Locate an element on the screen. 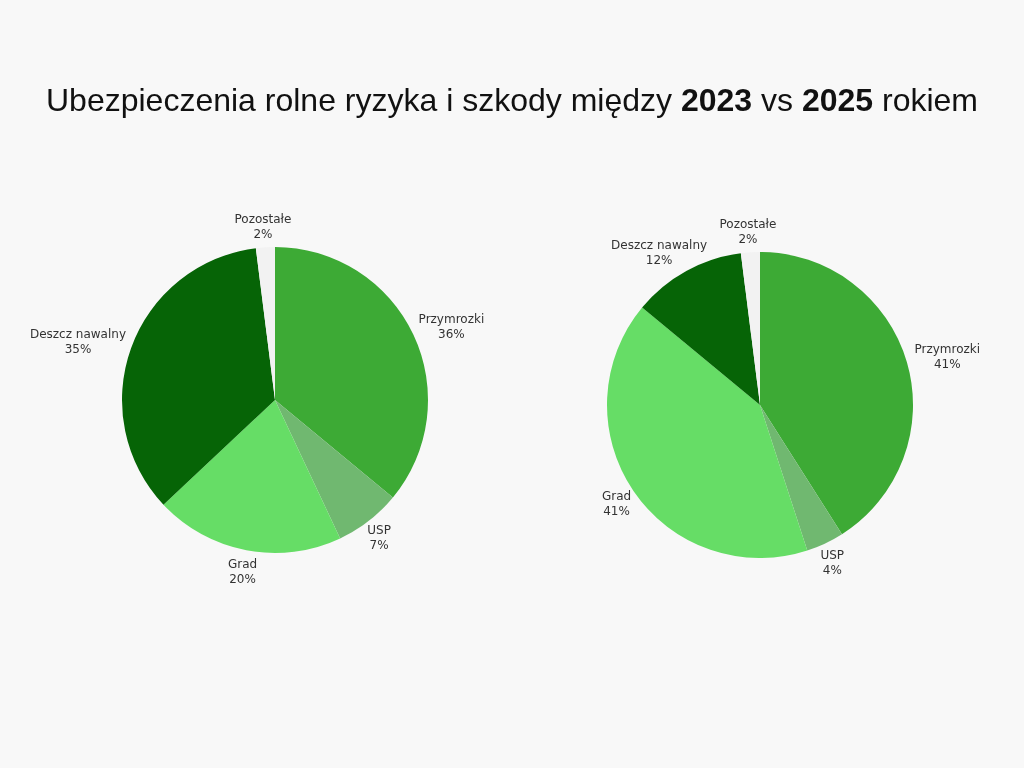  chart-title: Ubezpieczenia rolne ryzyka i szkody między 2023 vs 2025 rokiem is located at coordinates (512, 100).